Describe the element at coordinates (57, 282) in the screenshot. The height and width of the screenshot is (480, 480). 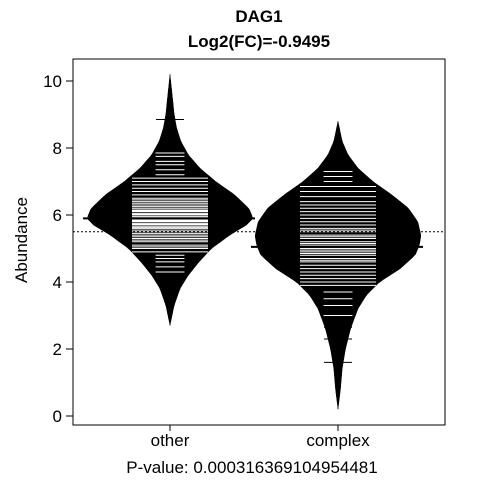
I see `y-tick-label: 4` at that location.